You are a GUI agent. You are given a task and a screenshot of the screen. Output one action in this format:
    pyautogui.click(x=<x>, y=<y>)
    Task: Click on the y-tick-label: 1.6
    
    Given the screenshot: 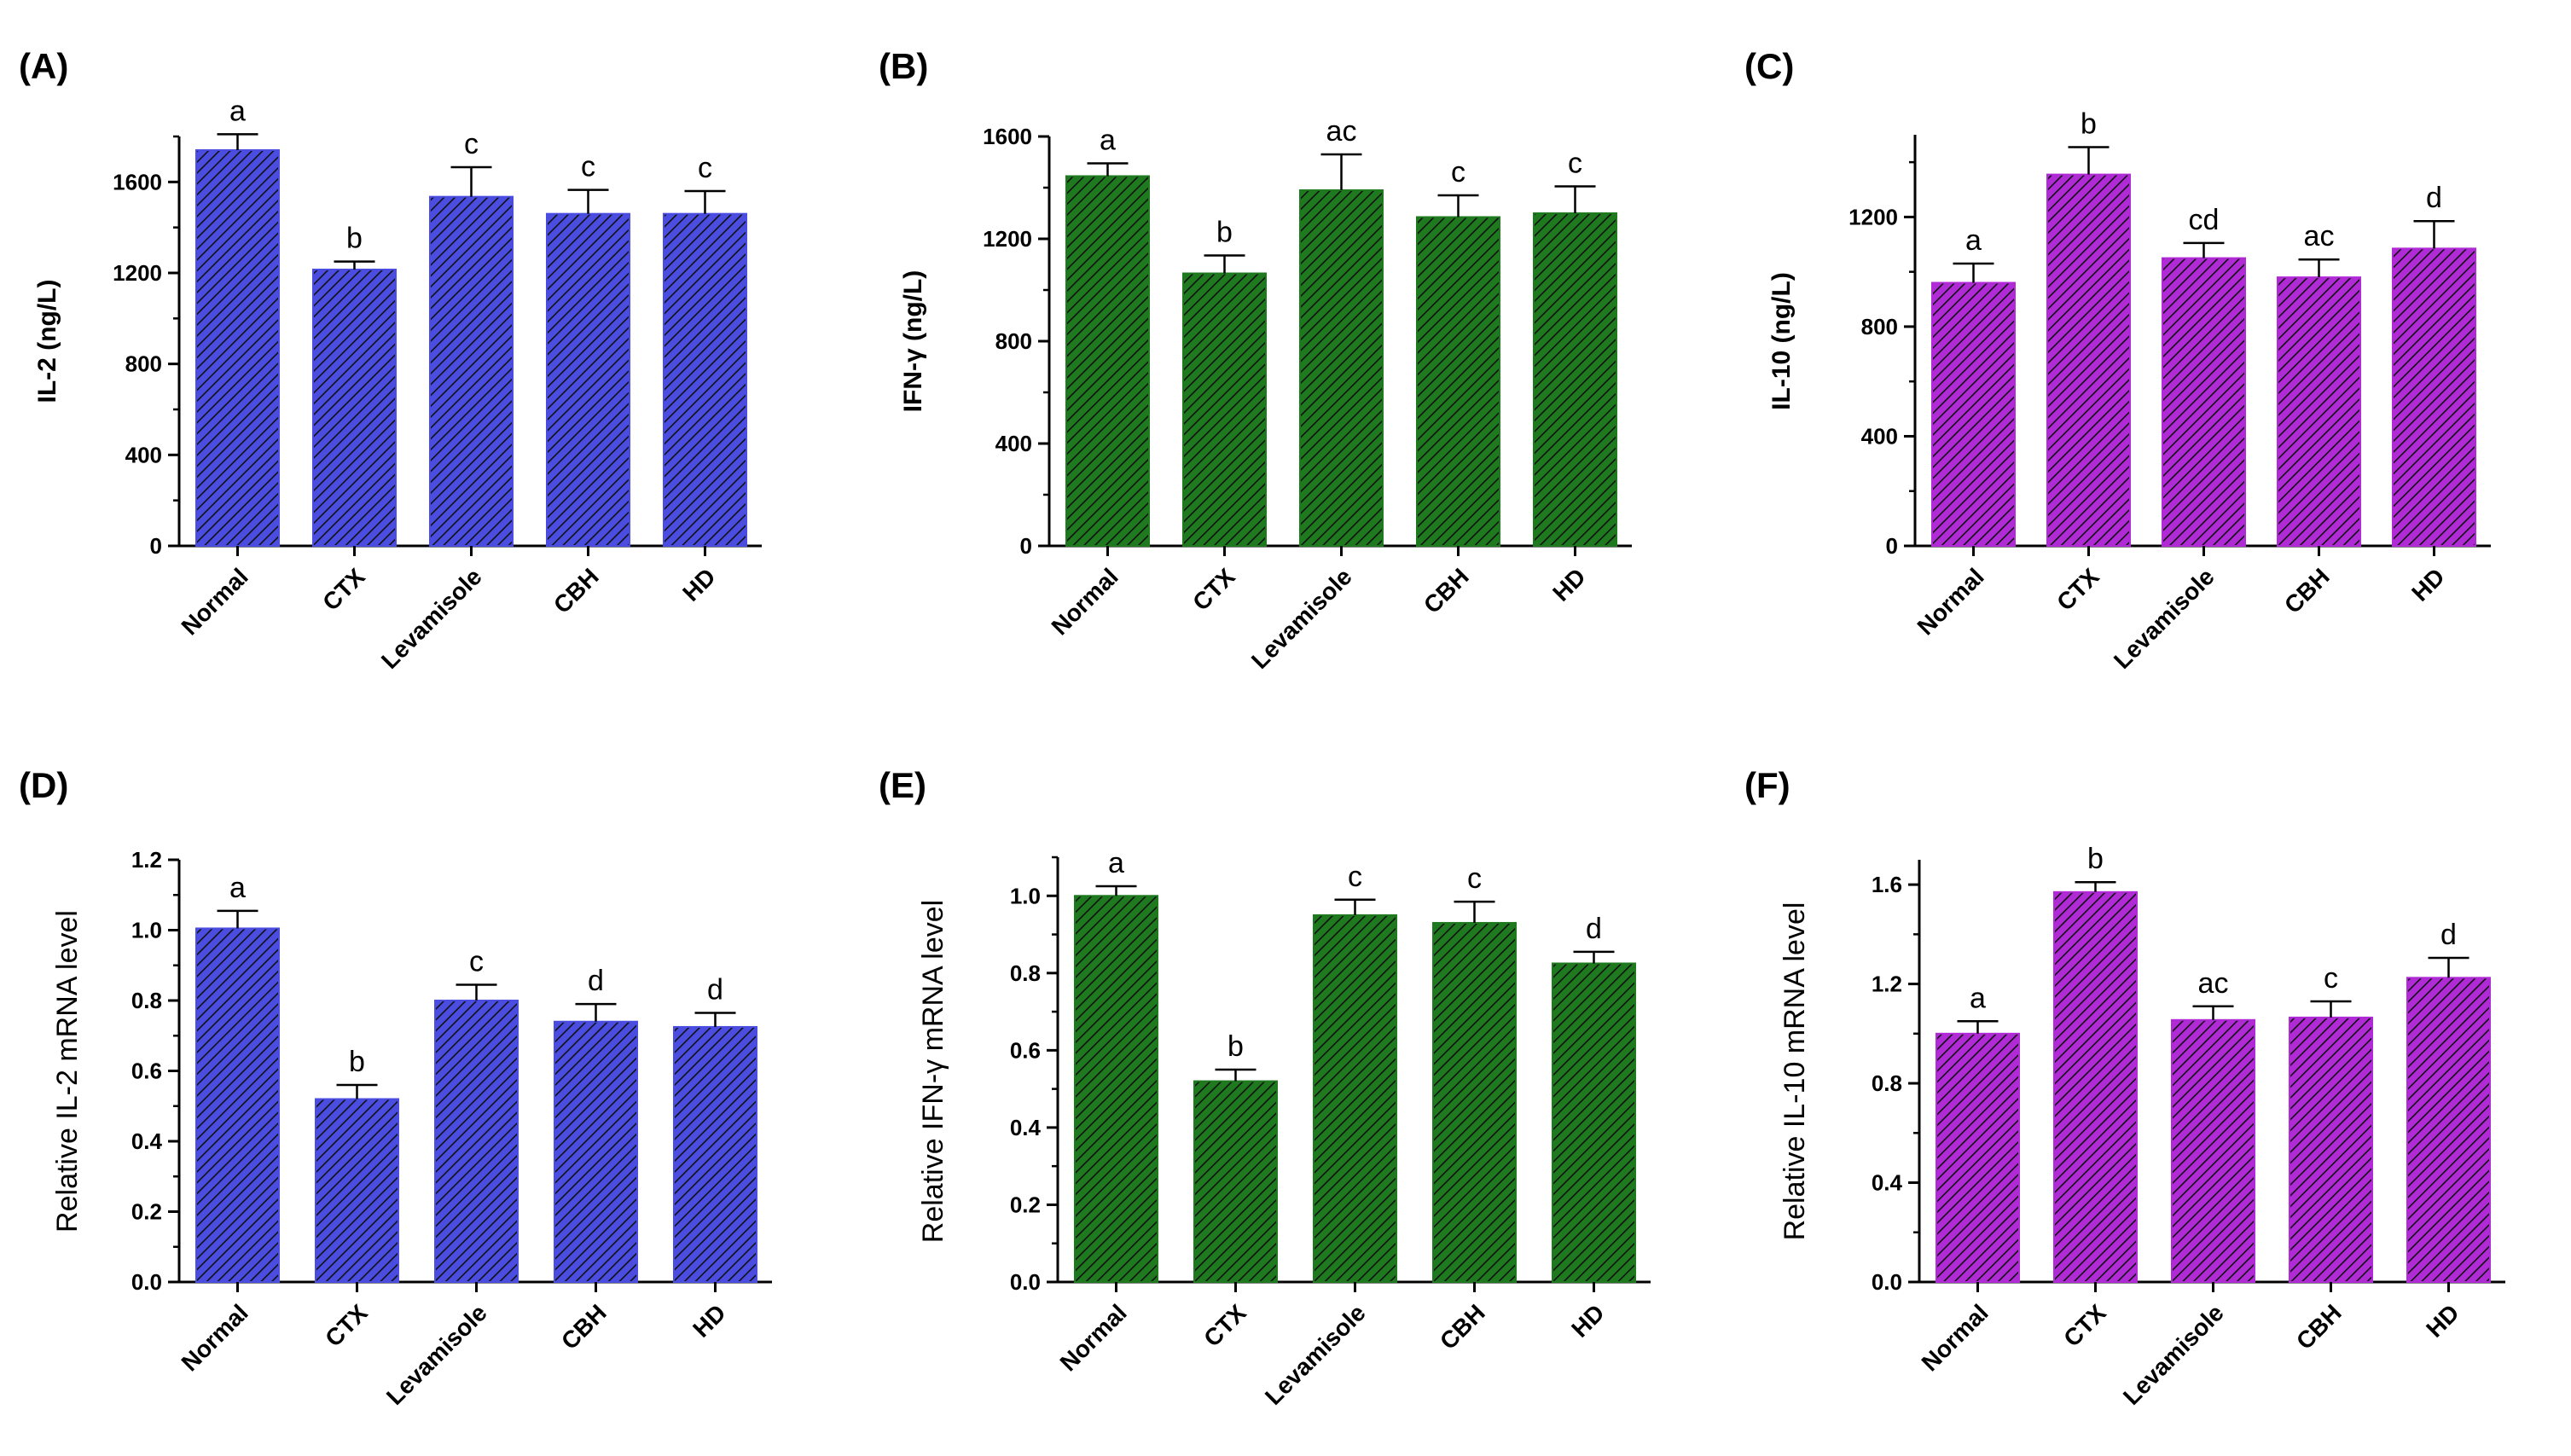 What is the action you would take?
    pyautogui.click(x=1887, y=884)
    